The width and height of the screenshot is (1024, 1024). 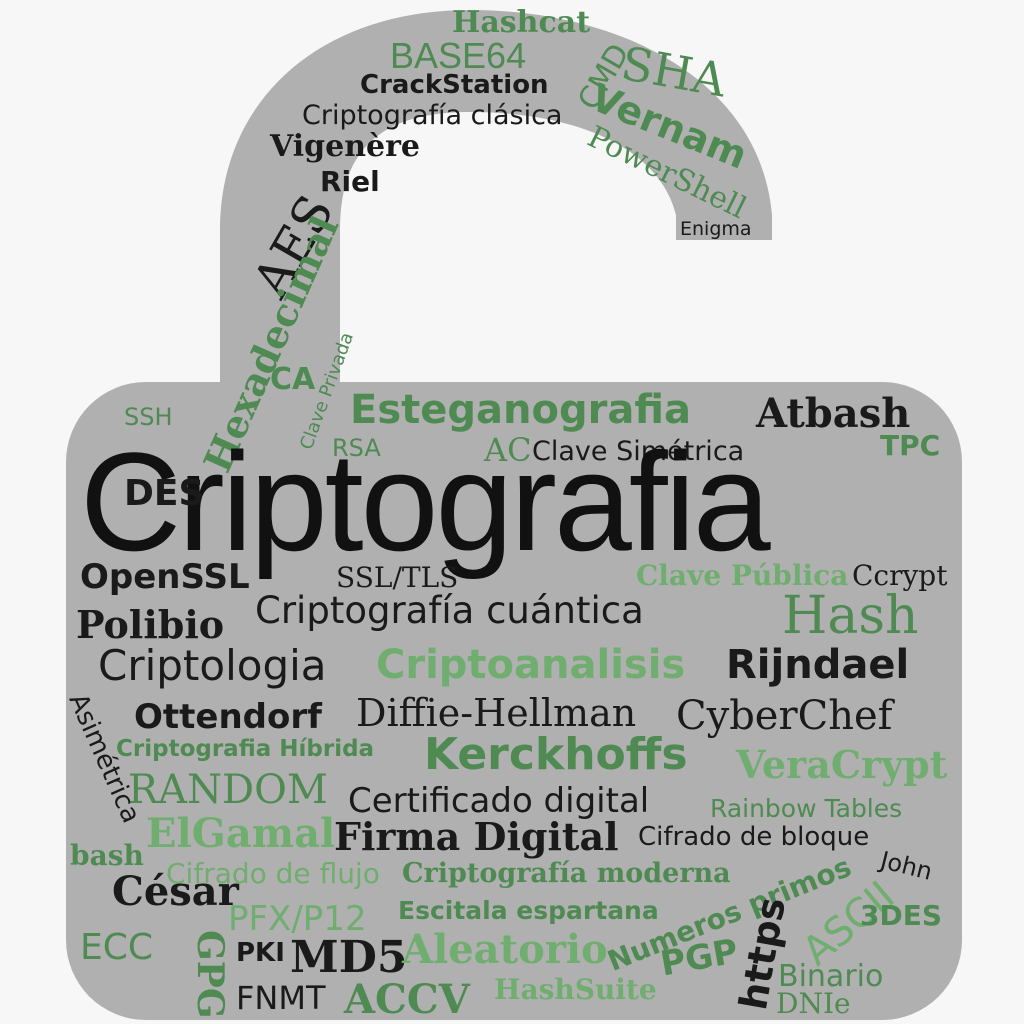 What do you see at coordinates (813, 1003) in the screenshot?
I see `word-dnie: DNIe` at bounding box center [813, 1003].